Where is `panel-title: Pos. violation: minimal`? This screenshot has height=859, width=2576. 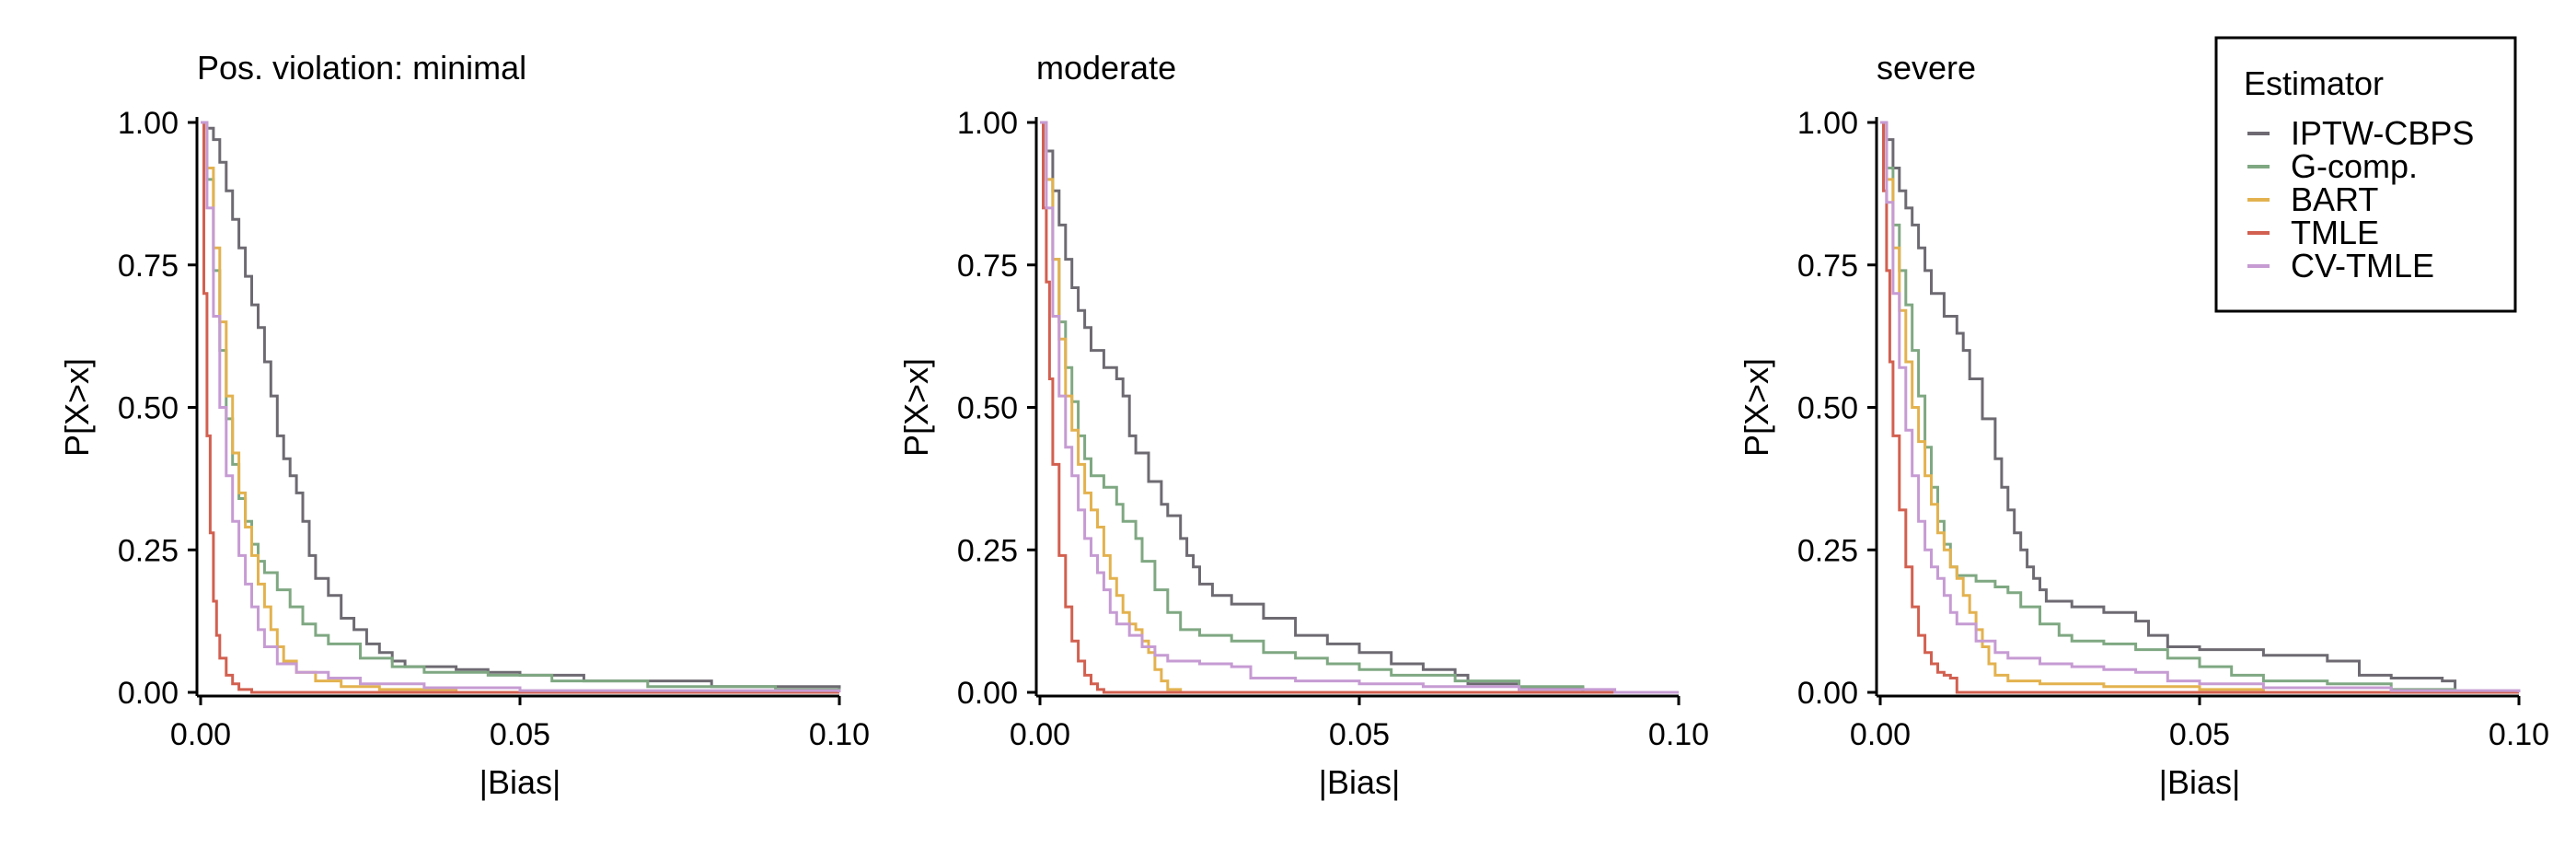 panel-title: Pos. violation: minimal is located at coordinates (361, 68).